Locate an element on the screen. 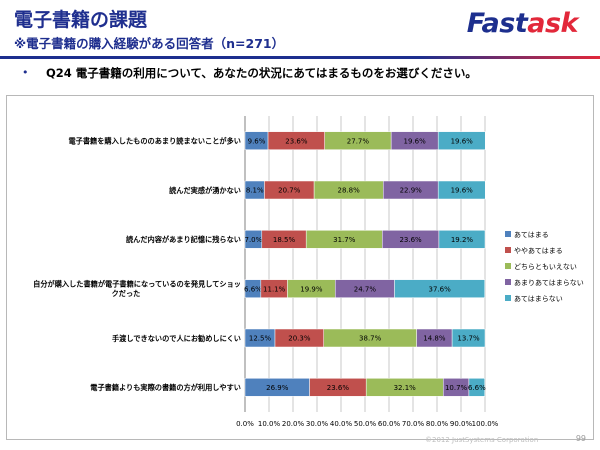  legend-label: あまりあてはまらない is located at coordinates (549, 283).